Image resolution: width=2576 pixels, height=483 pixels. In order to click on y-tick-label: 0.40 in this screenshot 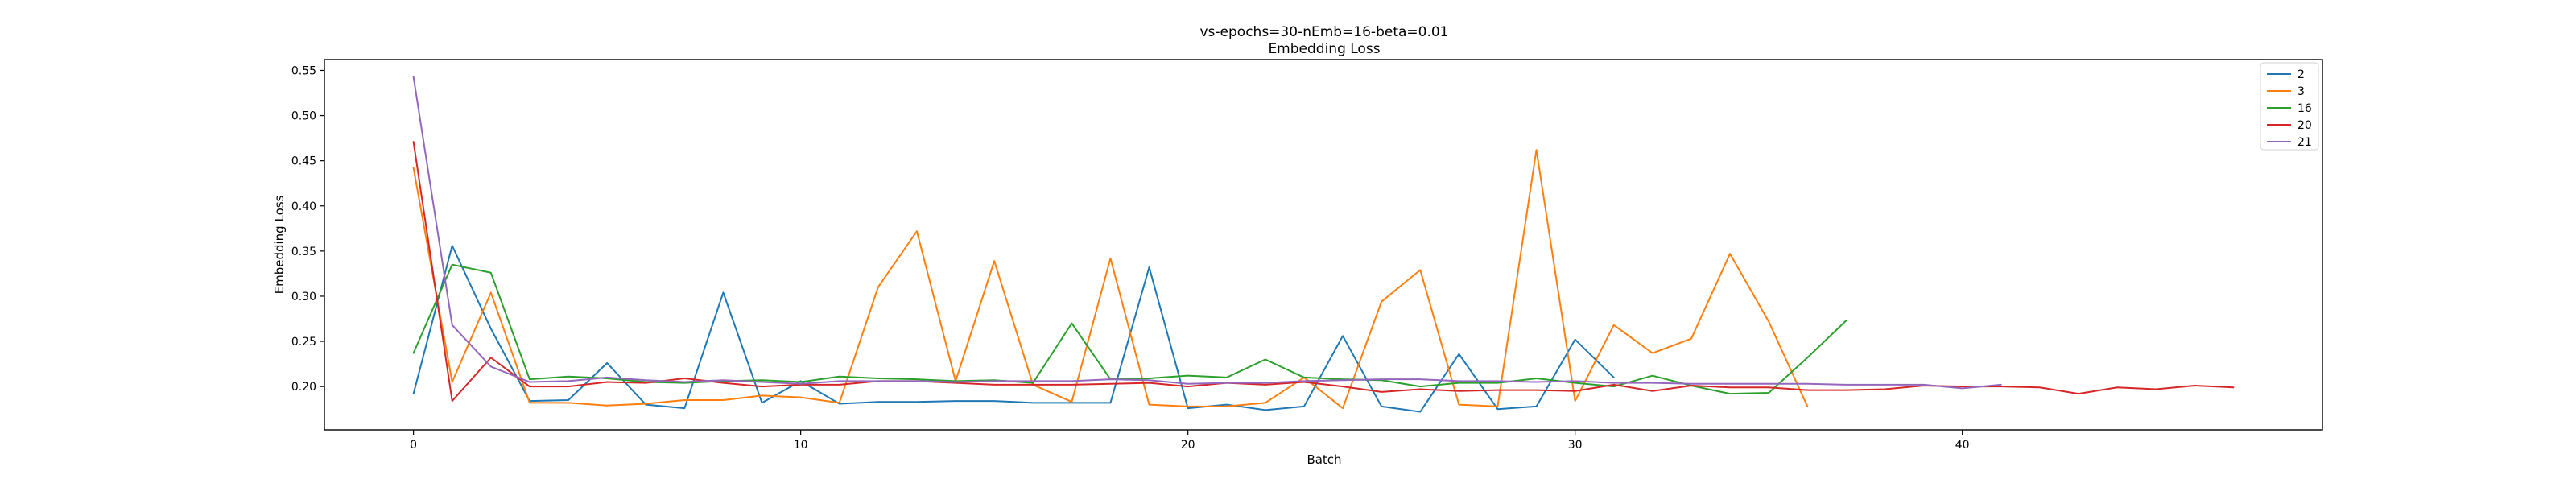, I will do `click(303, 206)`.